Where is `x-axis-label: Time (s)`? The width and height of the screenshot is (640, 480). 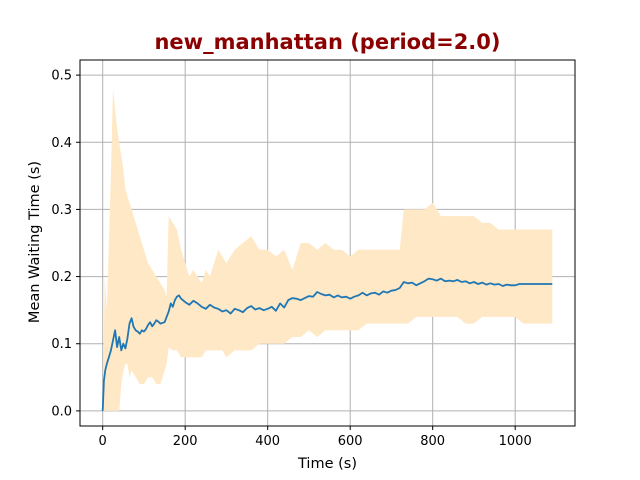
x-axis-label: Time (s) is located at coordinates (327, 464).